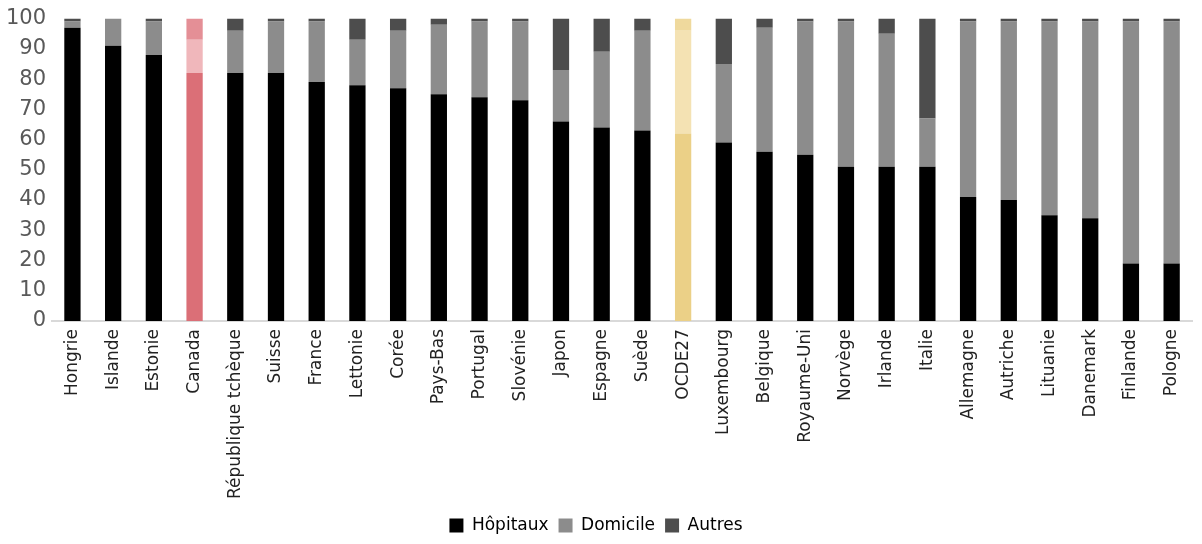  Describe the element at coordinates (33, 107) in the screenshot. I see `y-tick-label: 70` at that location.